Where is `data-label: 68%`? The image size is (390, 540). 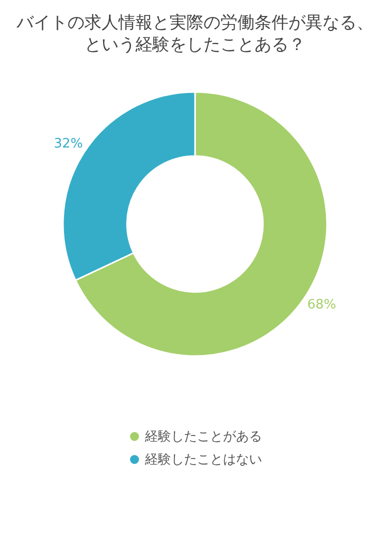
data-label: 68% is located at coordinates (321, 304).